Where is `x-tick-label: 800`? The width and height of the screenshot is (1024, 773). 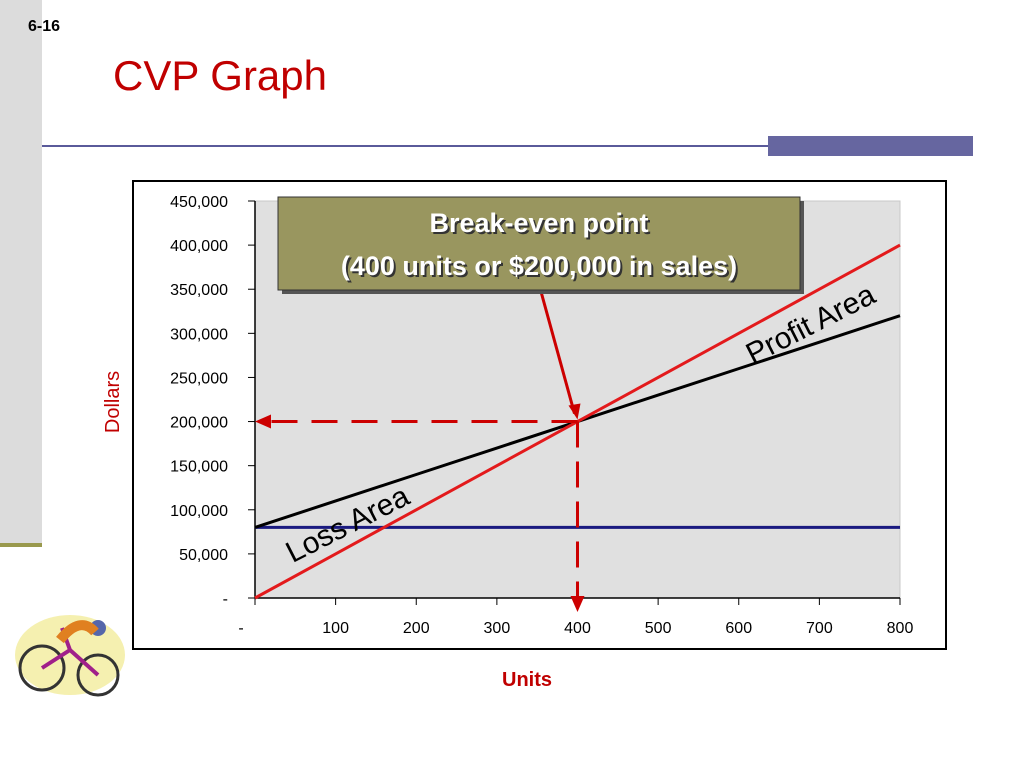 x-tick-label: 800 is located at coordinates (900, 628).